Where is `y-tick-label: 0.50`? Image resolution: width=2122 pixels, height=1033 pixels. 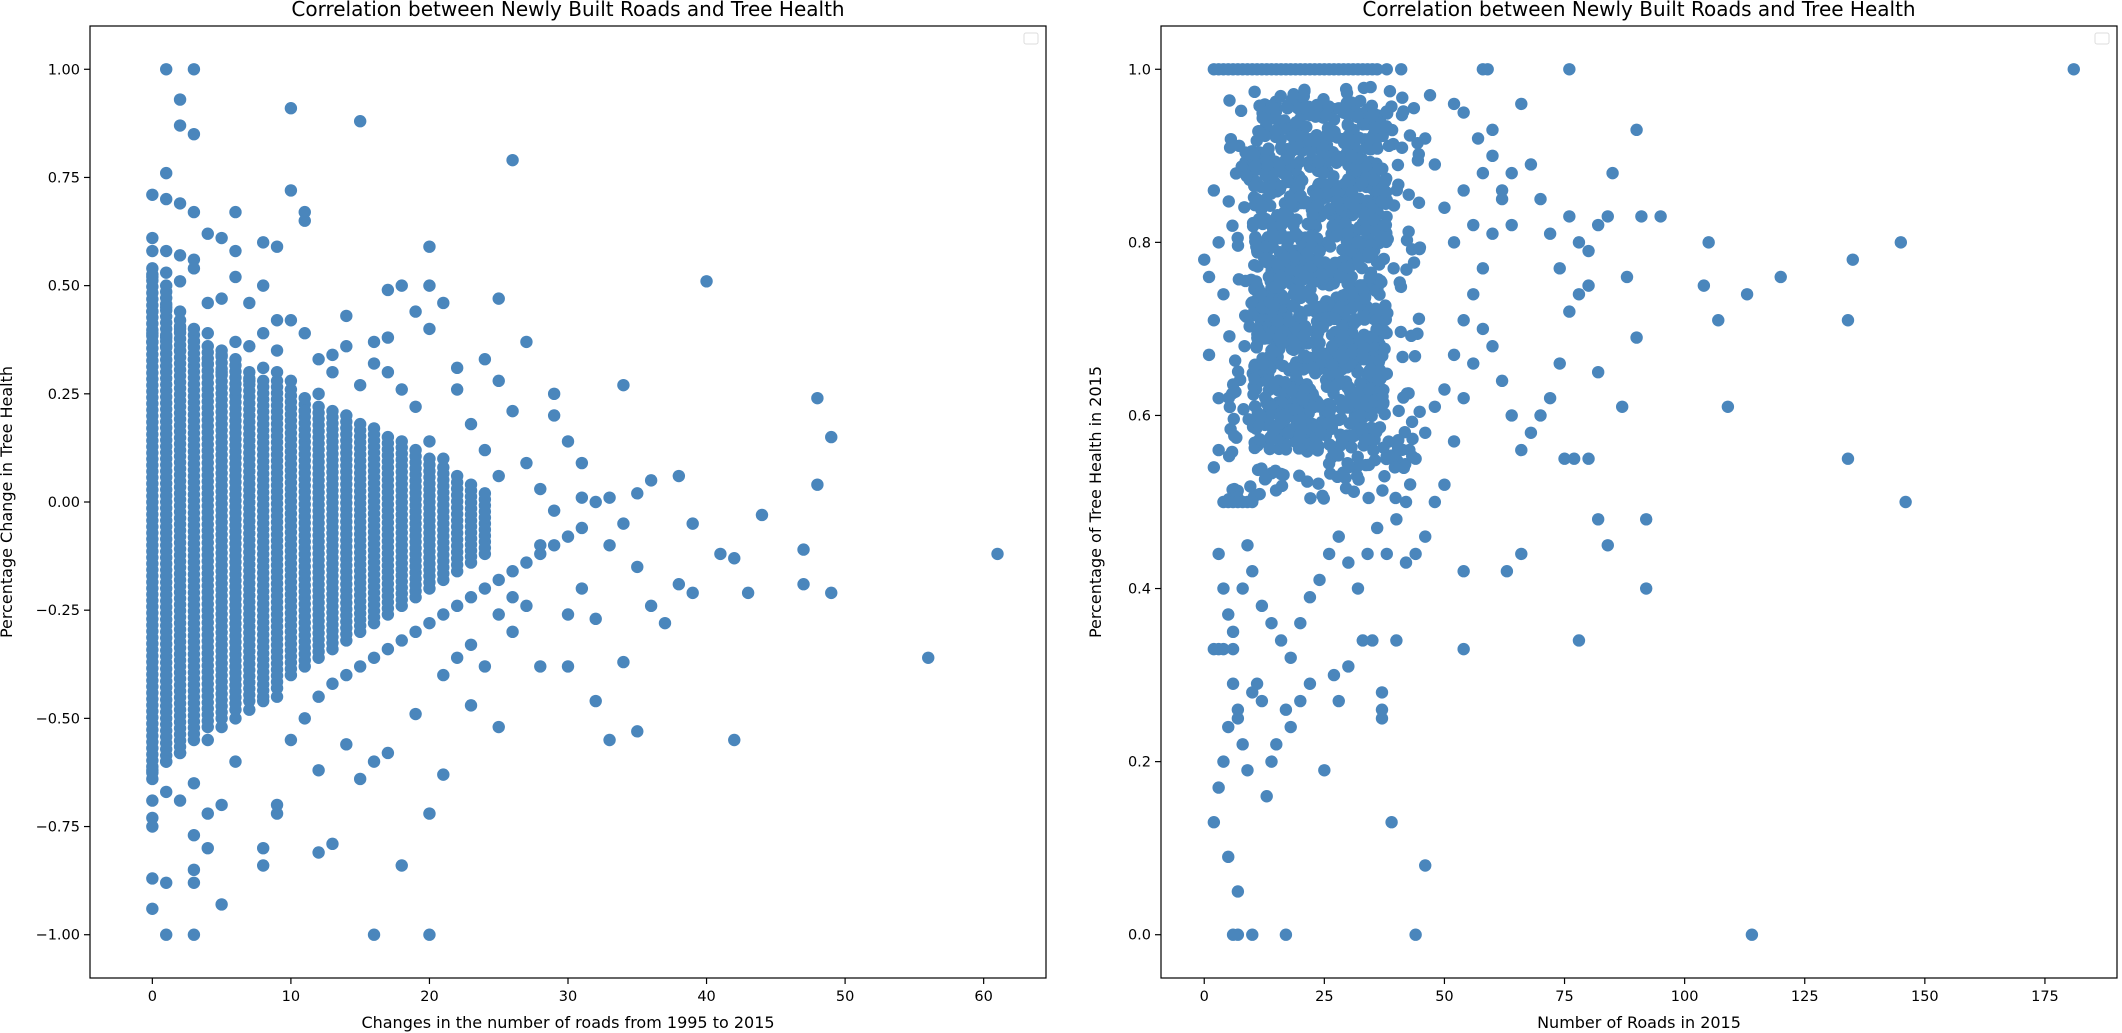
y-tick-label: 0.50 is located at coordinates (64, 287).